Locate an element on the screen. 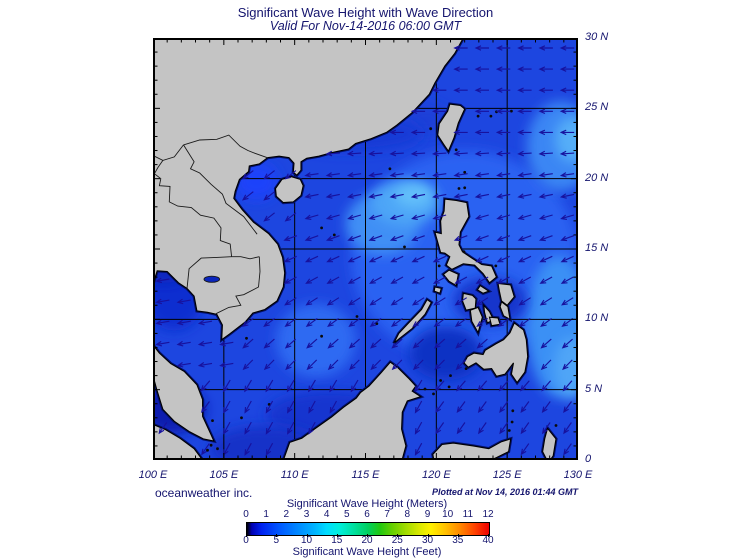  lon-label: 115 E is located at coordinates (365, 475).